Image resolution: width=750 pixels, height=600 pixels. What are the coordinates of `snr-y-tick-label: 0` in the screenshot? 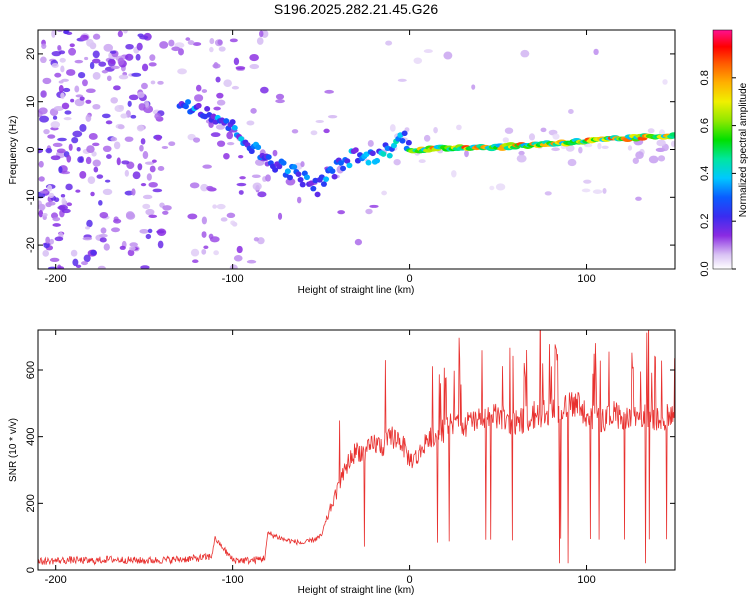 It's located at (31, 570).